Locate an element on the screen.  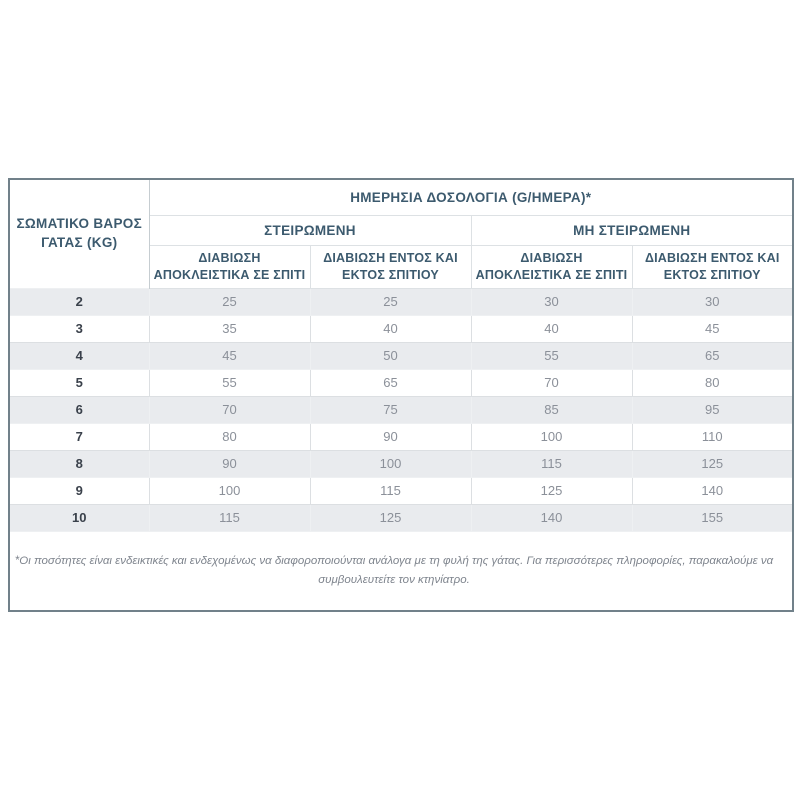
dosage-cell: 85 is located at coordinates (551, 409).